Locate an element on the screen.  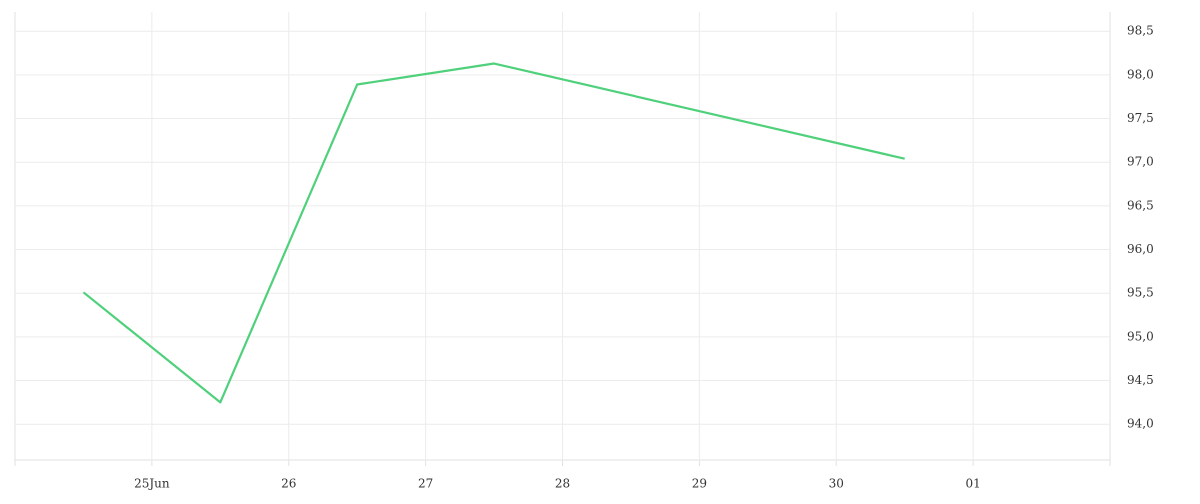
x-tick-label: 01 is located at coordinates (972, 484).